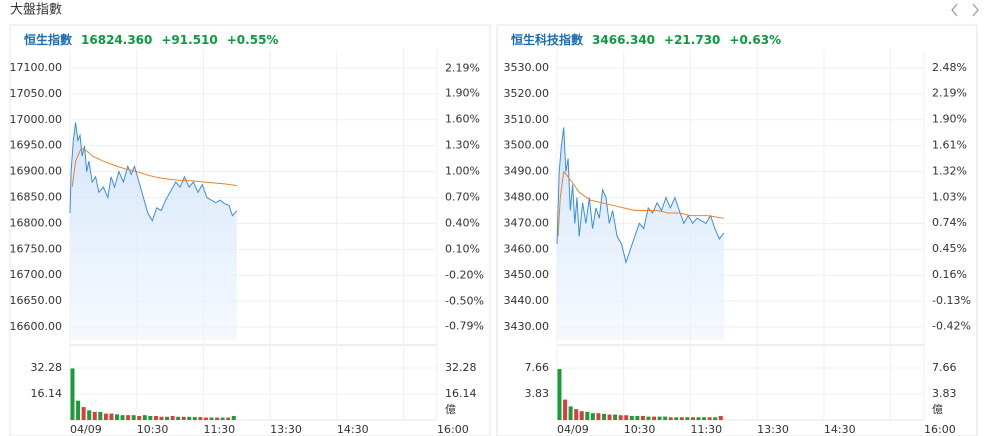  What do you see at coordinates (706, 429) in the screenshot?
I see `x-tick-label: 11:30` at bounding box center [706, 429].